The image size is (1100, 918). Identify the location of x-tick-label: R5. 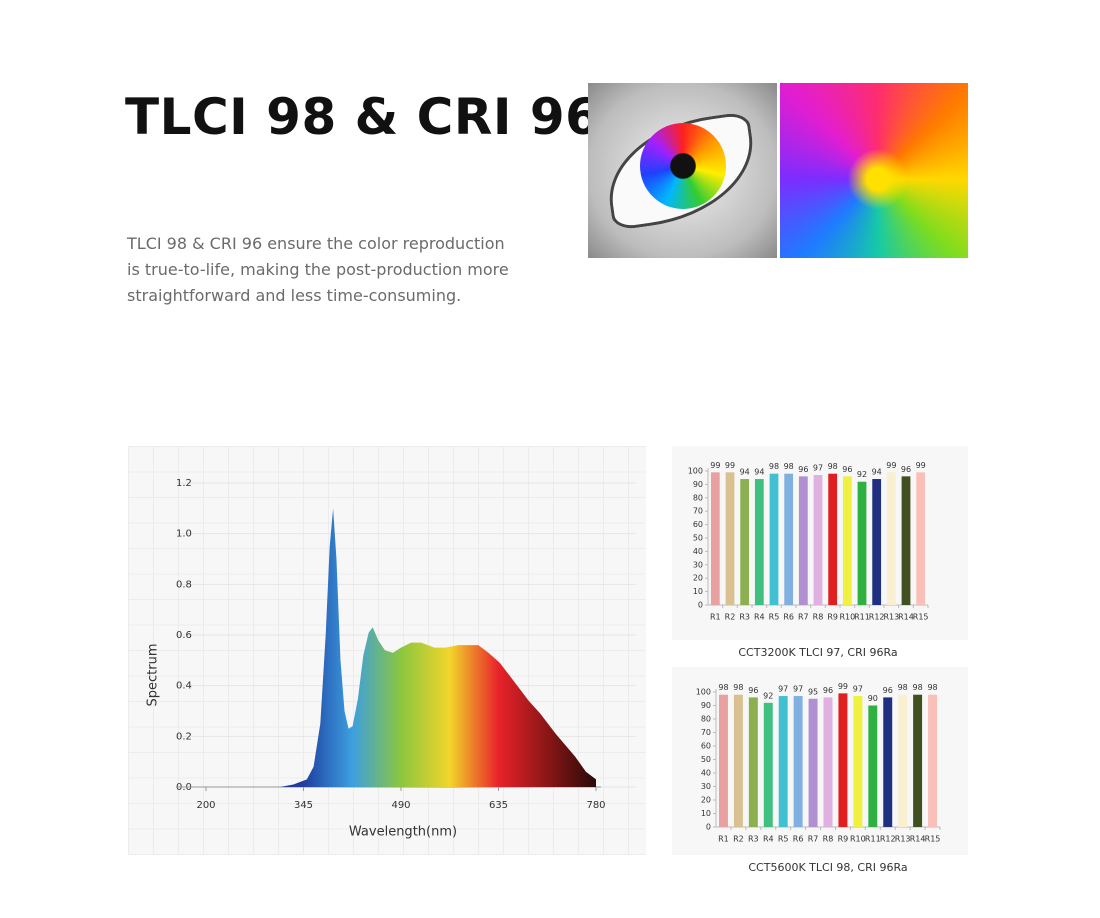
(783, 839).